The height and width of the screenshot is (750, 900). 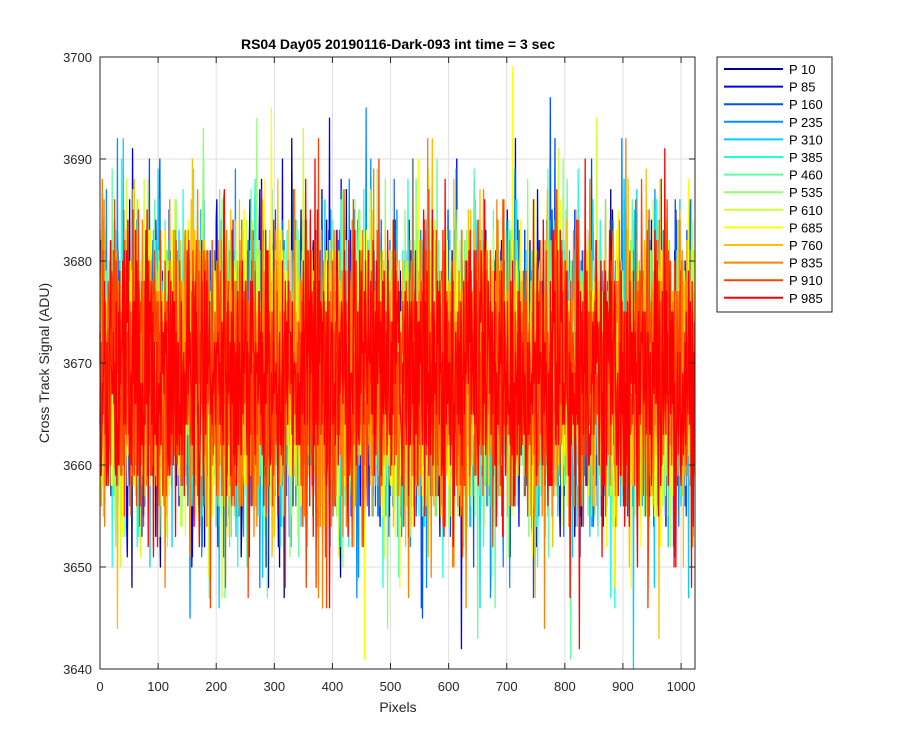 I want to click on legend-label: P 985, so click(x=806, y=298).